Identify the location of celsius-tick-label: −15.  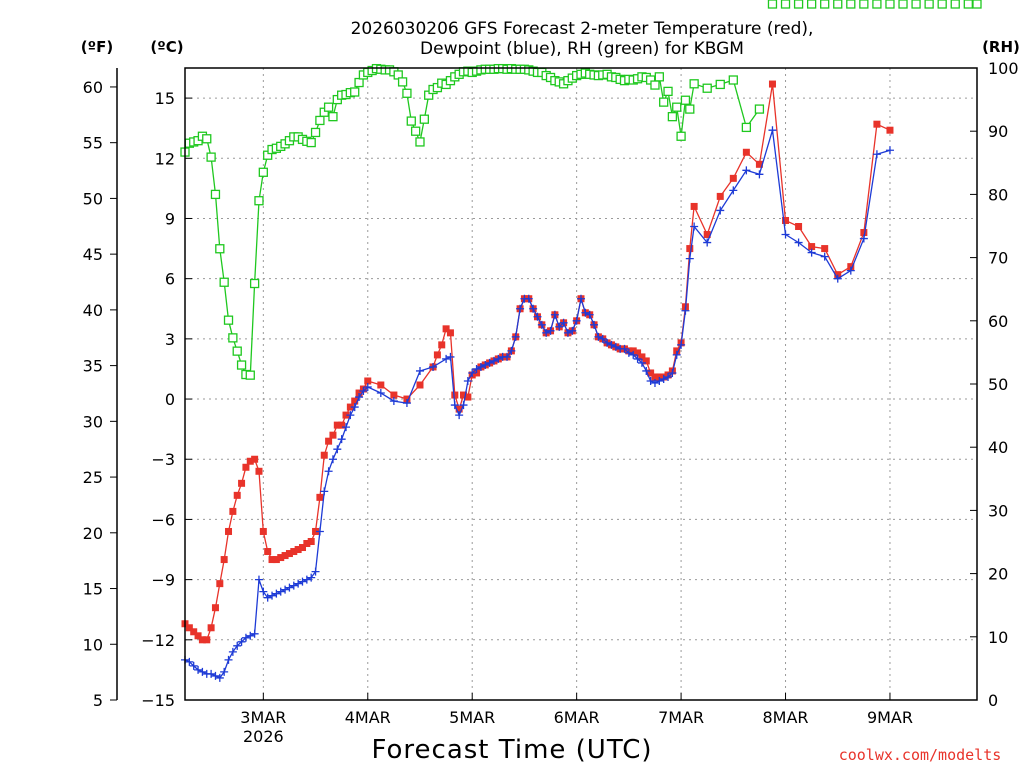
(158, 700).